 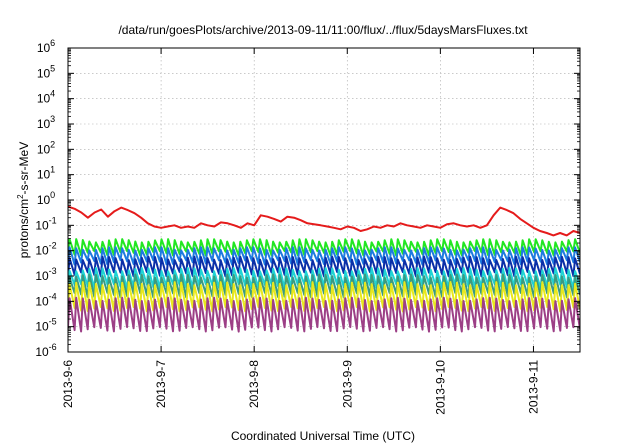 I want to click on y-tick-label-exponent: -2, so click(x=53, y=246).